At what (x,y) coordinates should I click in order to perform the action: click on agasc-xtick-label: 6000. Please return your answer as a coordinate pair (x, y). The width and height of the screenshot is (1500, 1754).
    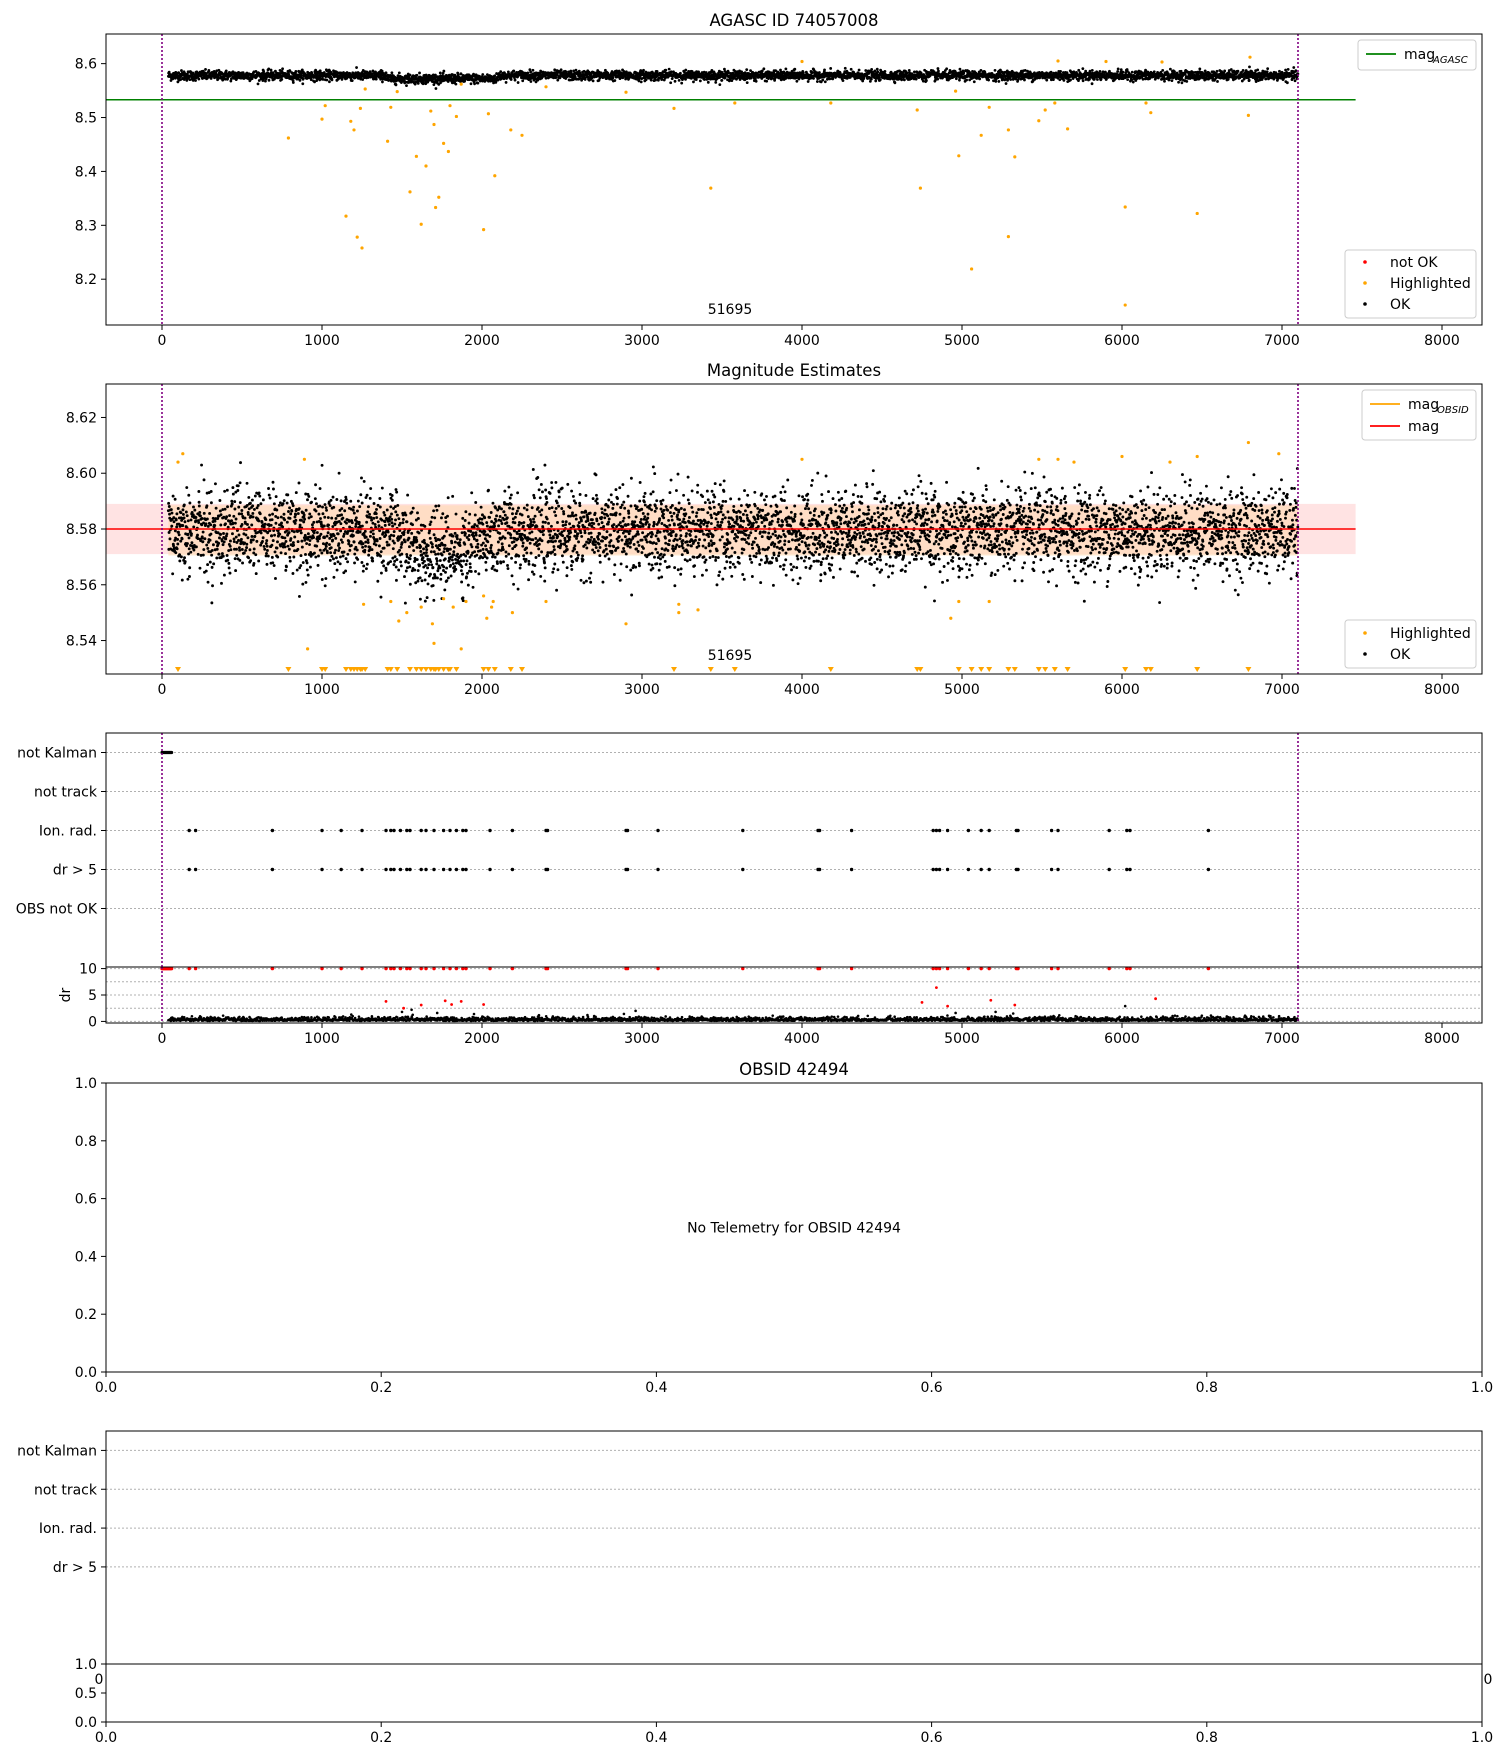
    Looking at the image, I should click on (1122, 341).